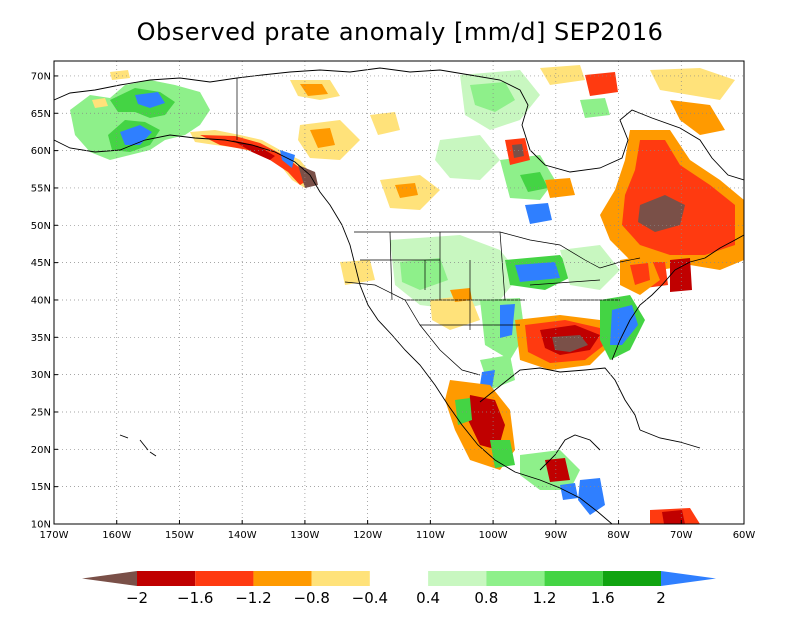 This screenshot has width=800, height=618. Describe the element at coordinates (311, 598) in the screenshot. I see `colorbar-tick-label: −0.8` at that location.